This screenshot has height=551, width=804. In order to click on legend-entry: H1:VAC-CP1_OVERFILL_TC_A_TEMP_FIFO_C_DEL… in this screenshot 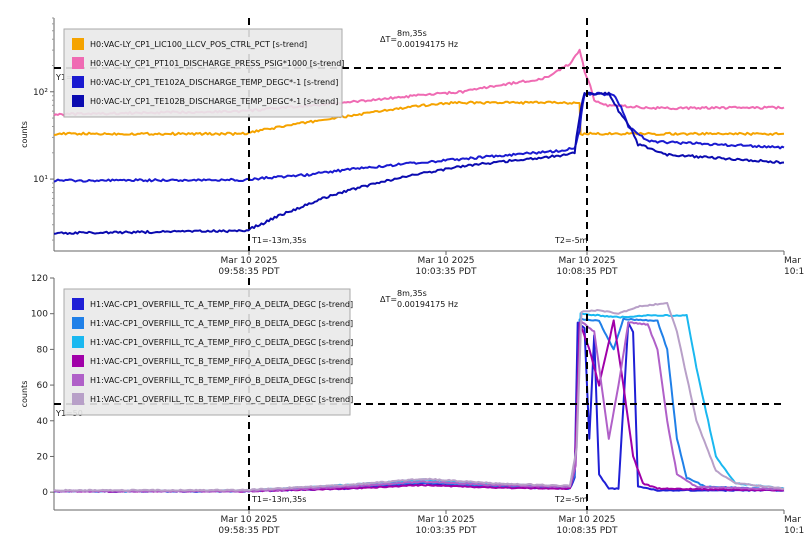, I will do `click(221, 342)`.